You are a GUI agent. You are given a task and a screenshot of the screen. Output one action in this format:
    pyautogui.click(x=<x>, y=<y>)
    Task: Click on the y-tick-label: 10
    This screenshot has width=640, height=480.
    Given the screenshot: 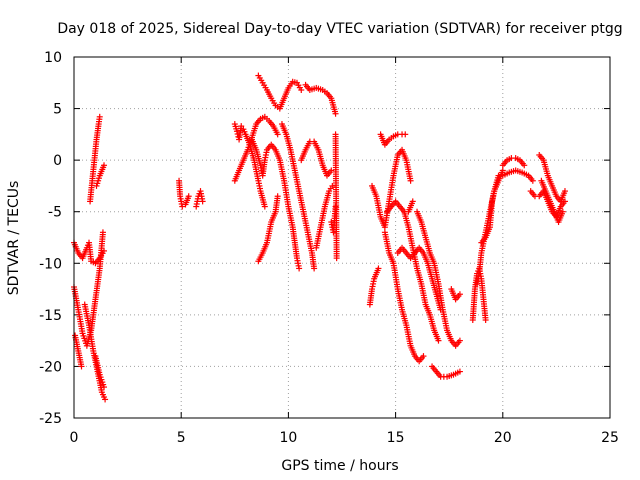 What is the action you would take?
    pyautogui.click(x=53, y=58)
    